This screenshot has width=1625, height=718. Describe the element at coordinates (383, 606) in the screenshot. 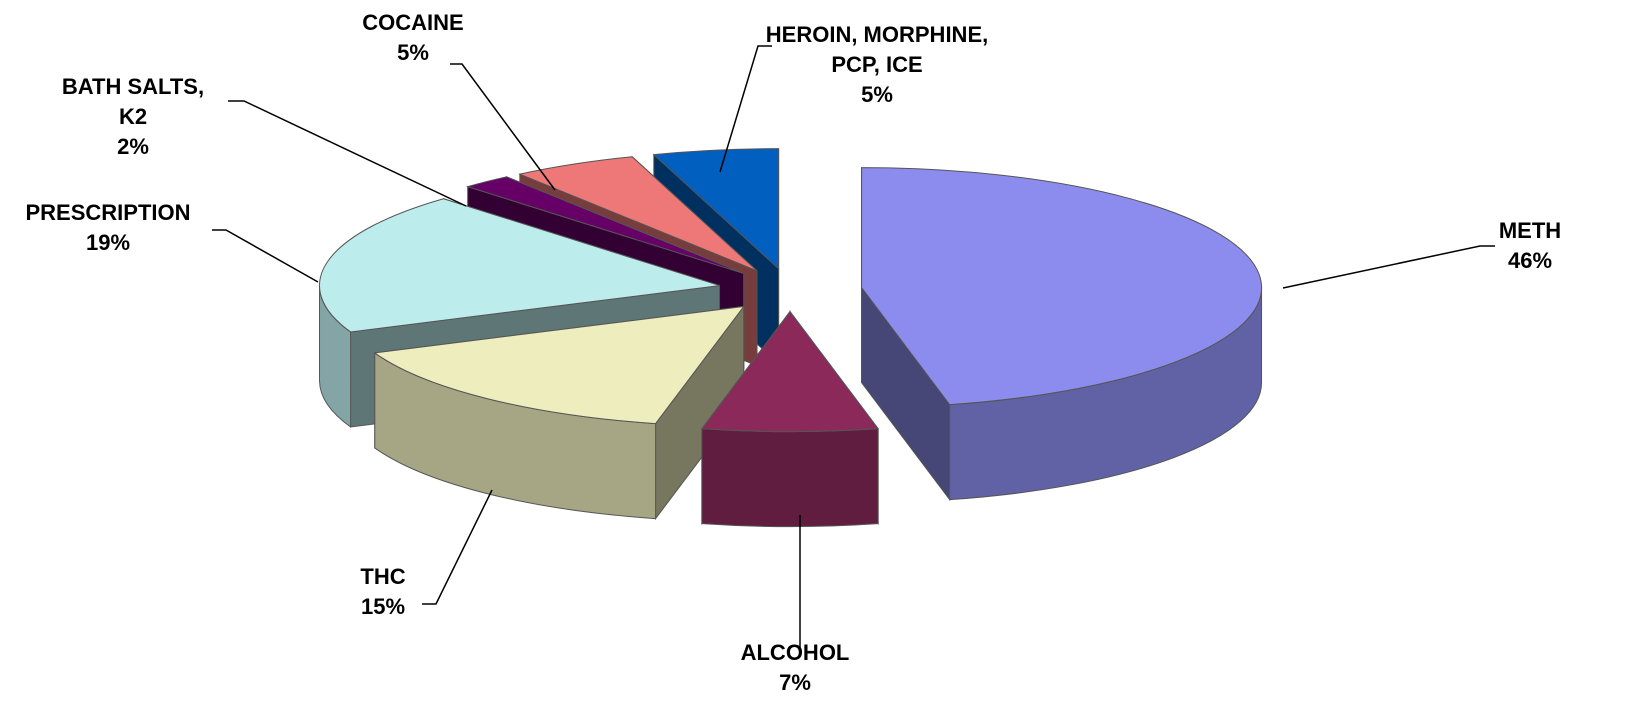

I see `value-label: 15%` at that location.